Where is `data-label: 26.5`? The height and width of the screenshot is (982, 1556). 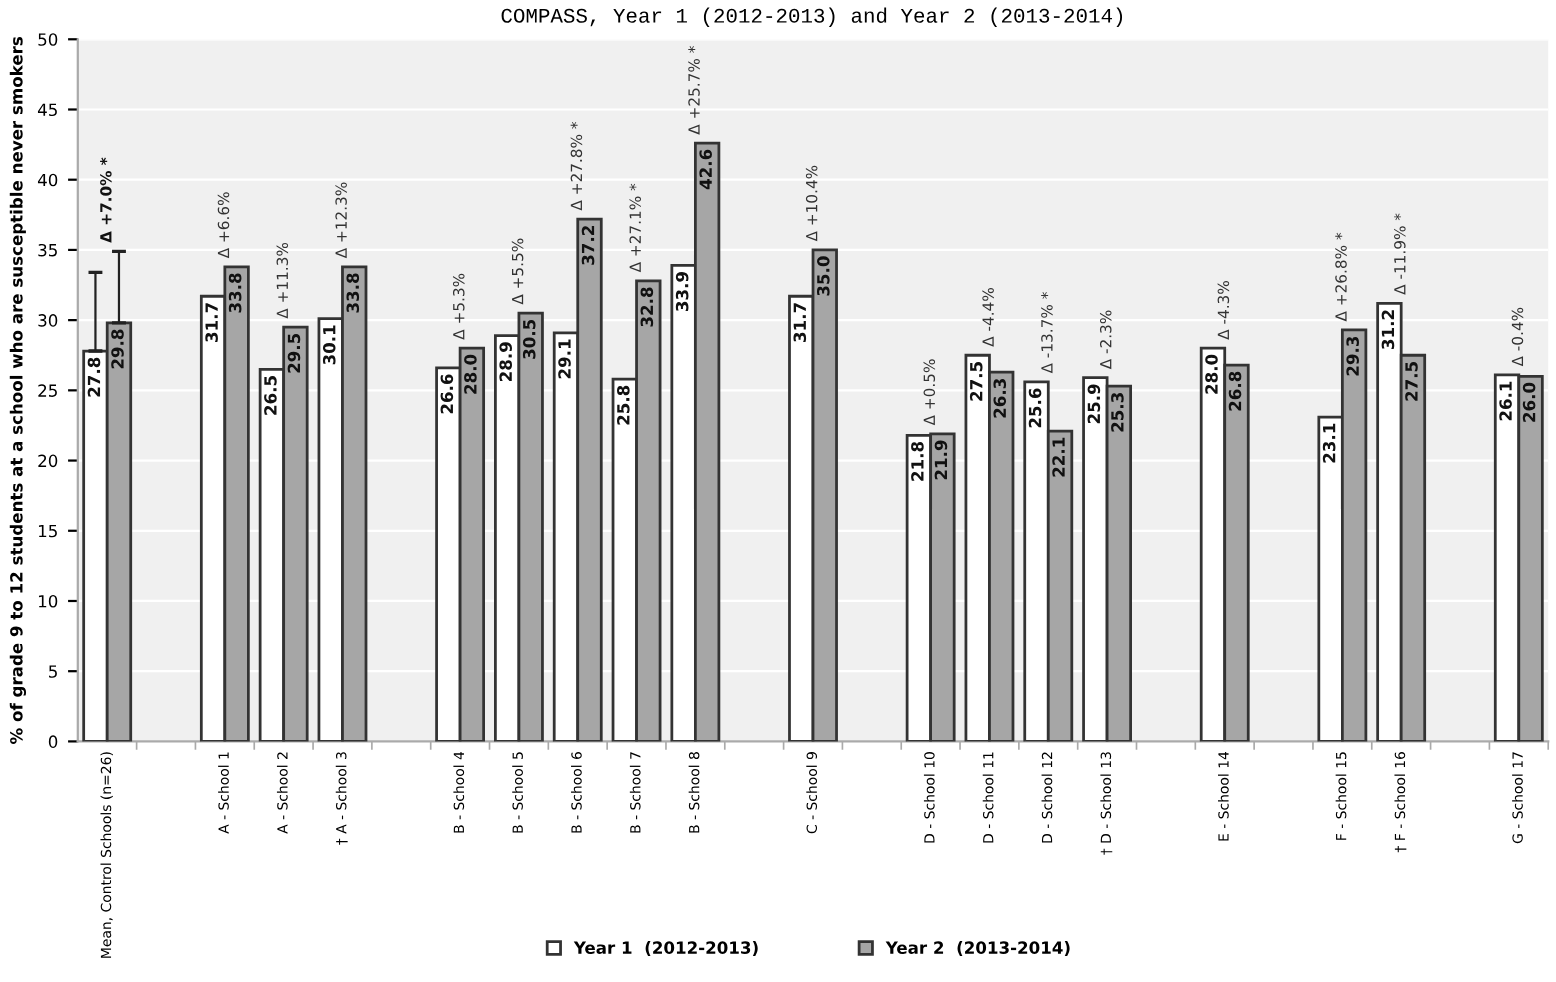
data-label: 26.5 is located at coordinates (270, 395).